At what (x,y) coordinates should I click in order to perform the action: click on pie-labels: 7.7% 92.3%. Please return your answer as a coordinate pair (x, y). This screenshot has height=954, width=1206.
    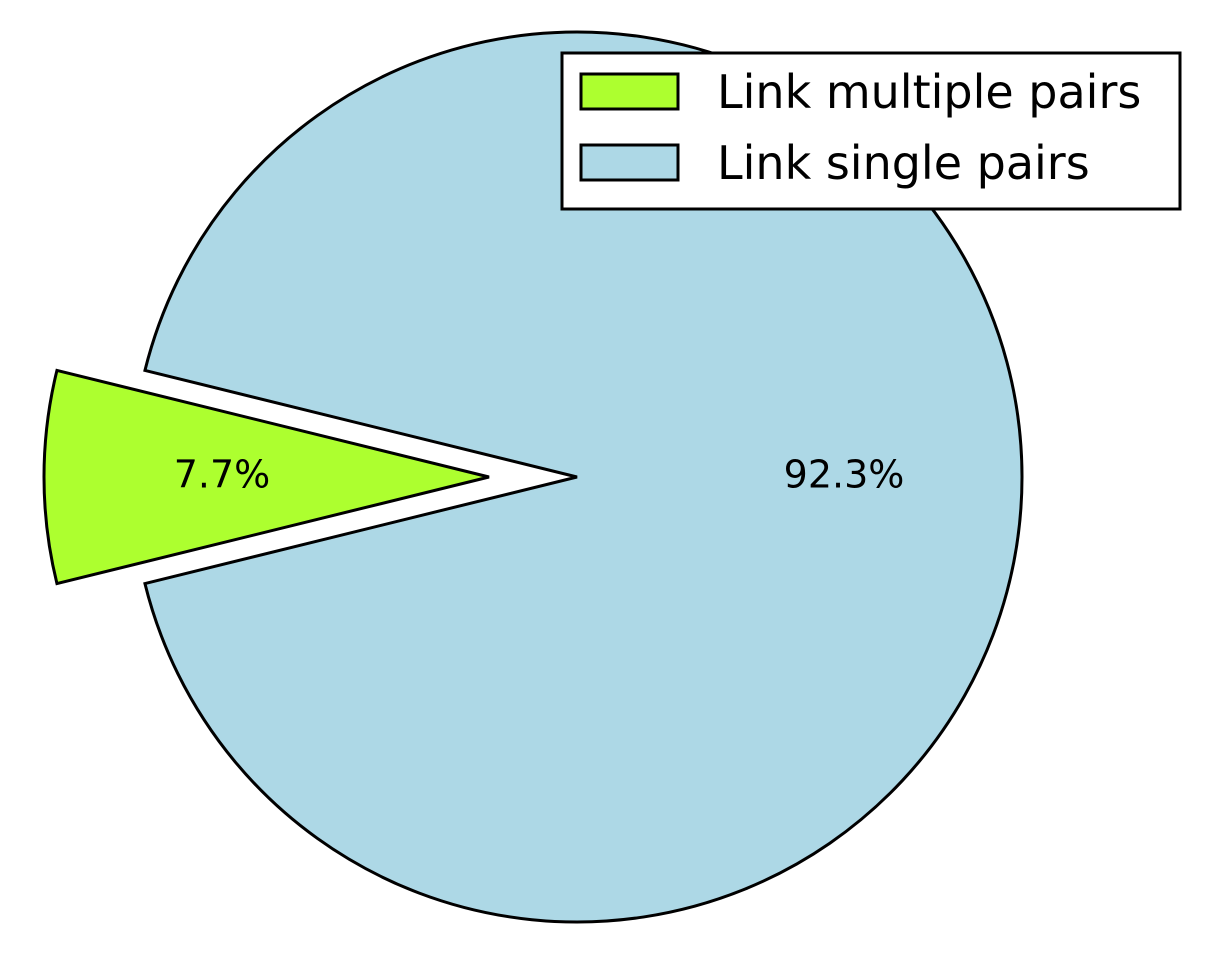
    Looking at the image, I should click on (539, 475).